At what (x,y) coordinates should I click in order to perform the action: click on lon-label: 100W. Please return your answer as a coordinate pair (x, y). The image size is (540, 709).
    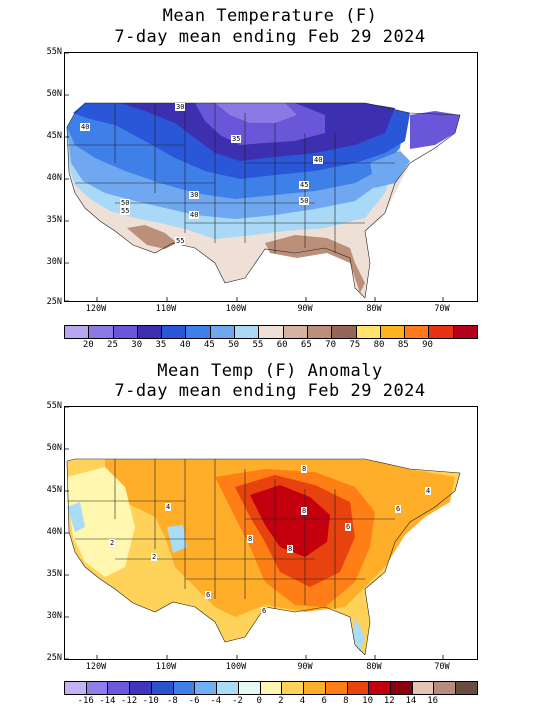
    Looking at the image, I should click on (236, 309).